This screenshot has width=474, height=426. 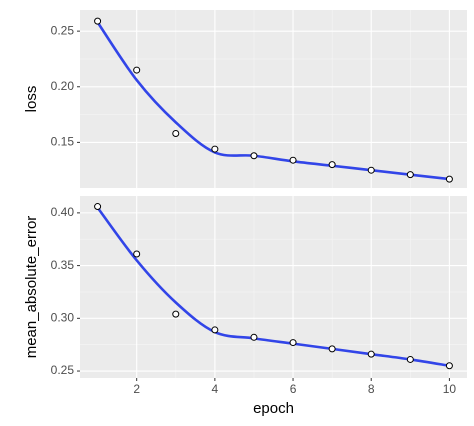 I want to click on x-axis-title: epoch, so click(x=273, y=408).